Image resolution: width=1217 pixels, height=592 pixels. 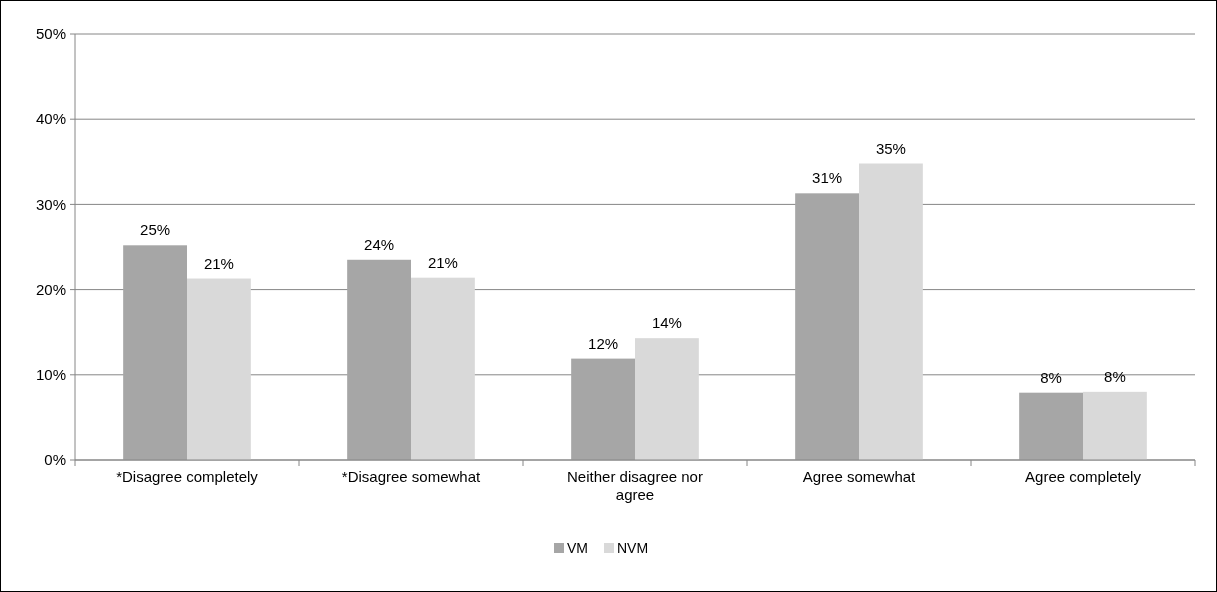 I want to click on data-label: 14%, so click(x=666, y=323).